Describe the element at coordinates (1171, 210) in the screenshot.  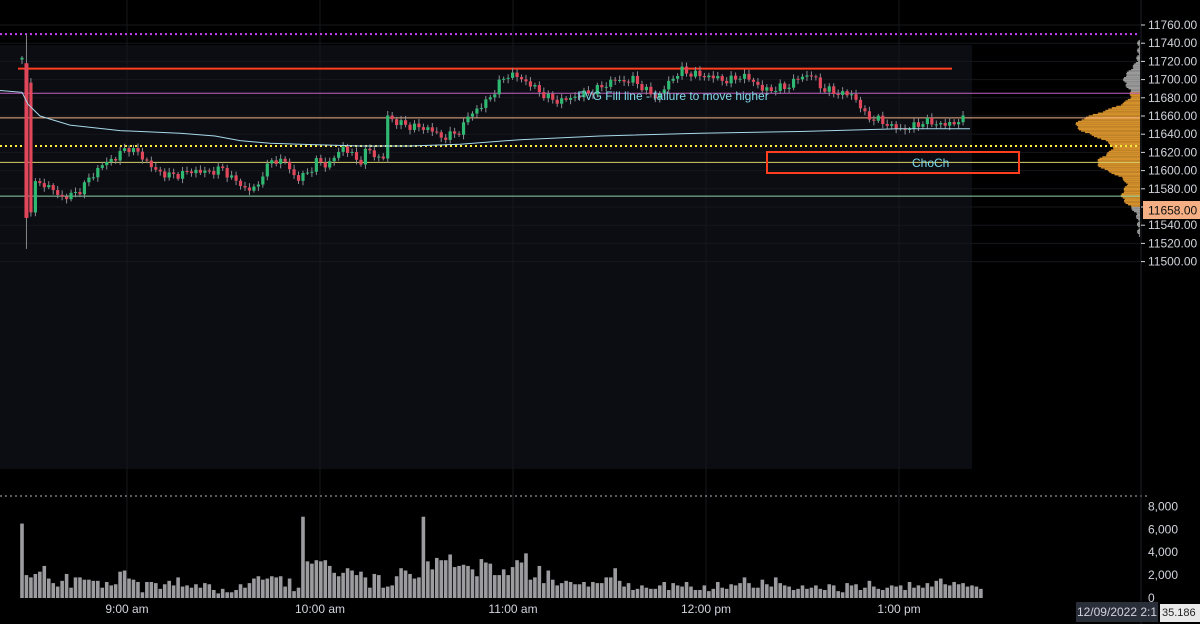
I see `last-price-badge` at that location.